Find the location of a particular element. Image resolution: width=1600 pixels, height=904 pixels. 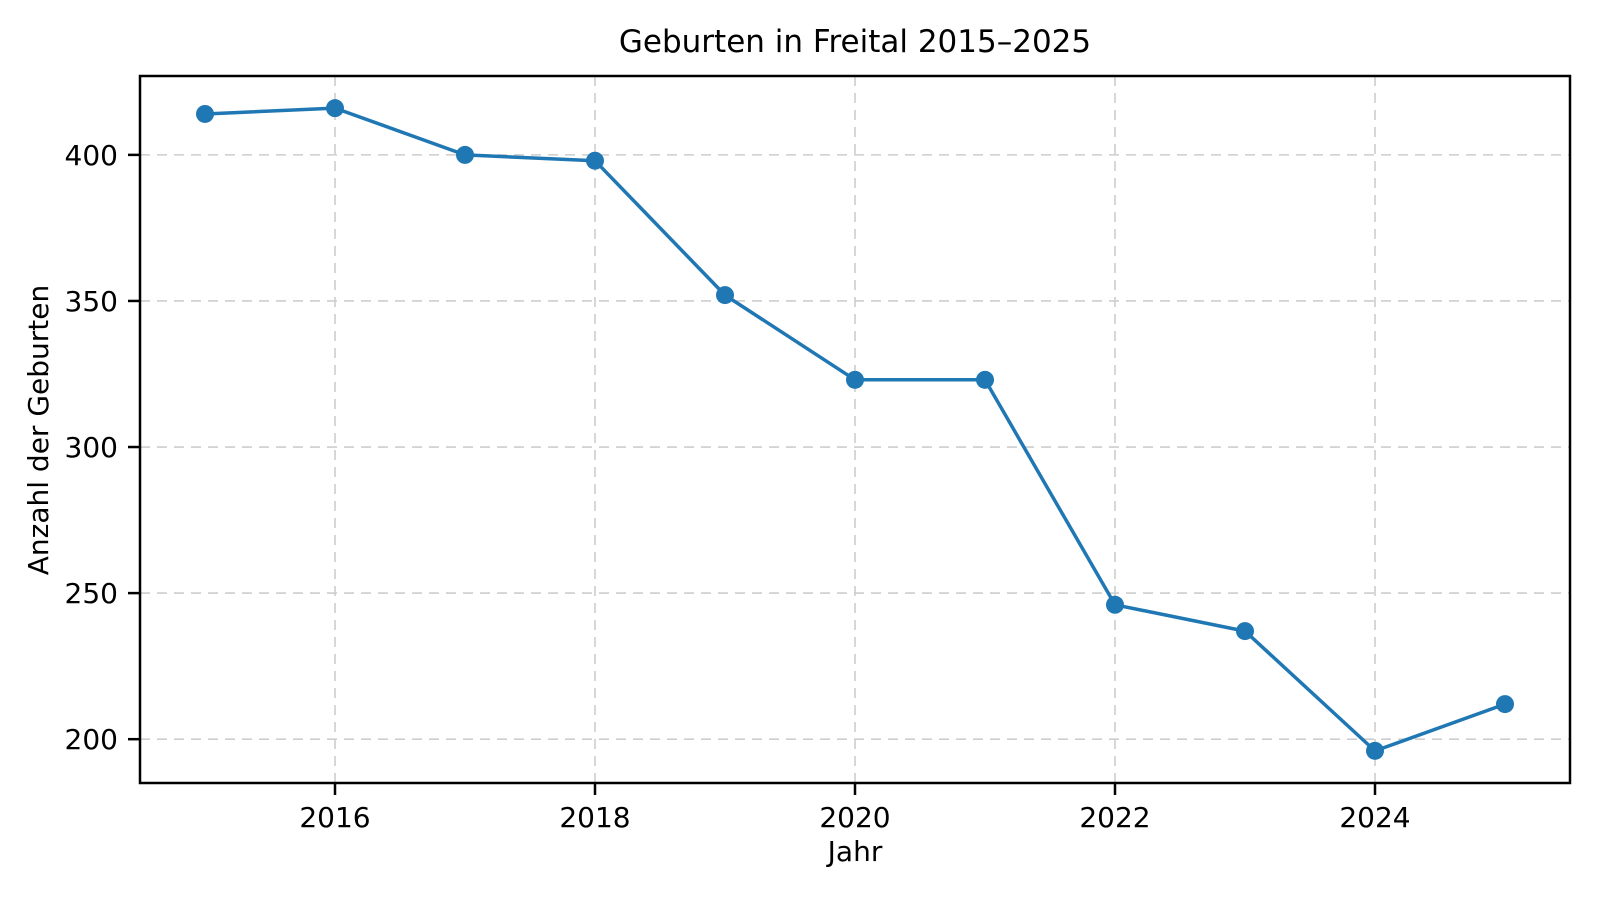

y-tick-label: 250 is located at coordinates (91, 593).